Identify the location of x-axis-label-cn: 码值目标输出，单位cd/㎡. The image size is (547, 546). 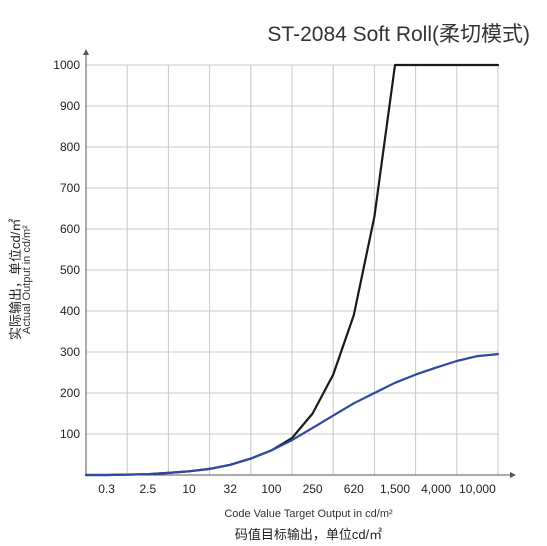
(308, 534).